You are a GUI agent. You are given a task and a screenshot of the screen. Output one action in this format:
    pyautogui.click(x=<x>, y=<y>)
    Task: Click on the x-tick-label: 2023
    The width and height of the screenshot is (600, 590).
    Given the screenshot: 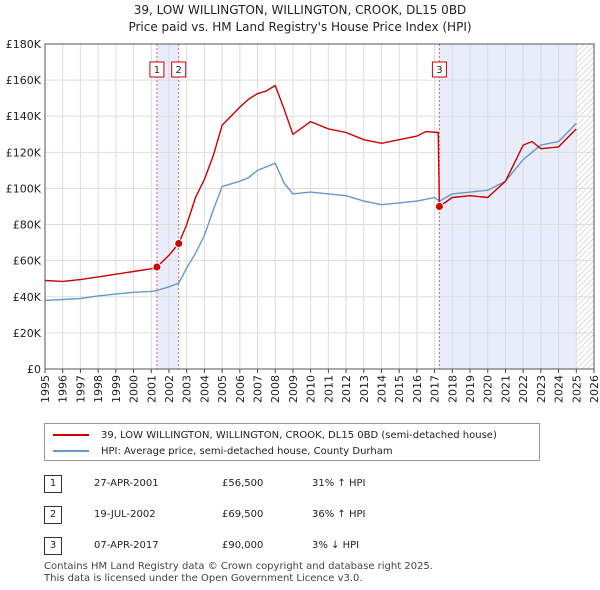 What is the action you would take?
    pyautogui.click(x=541, y=389)
    